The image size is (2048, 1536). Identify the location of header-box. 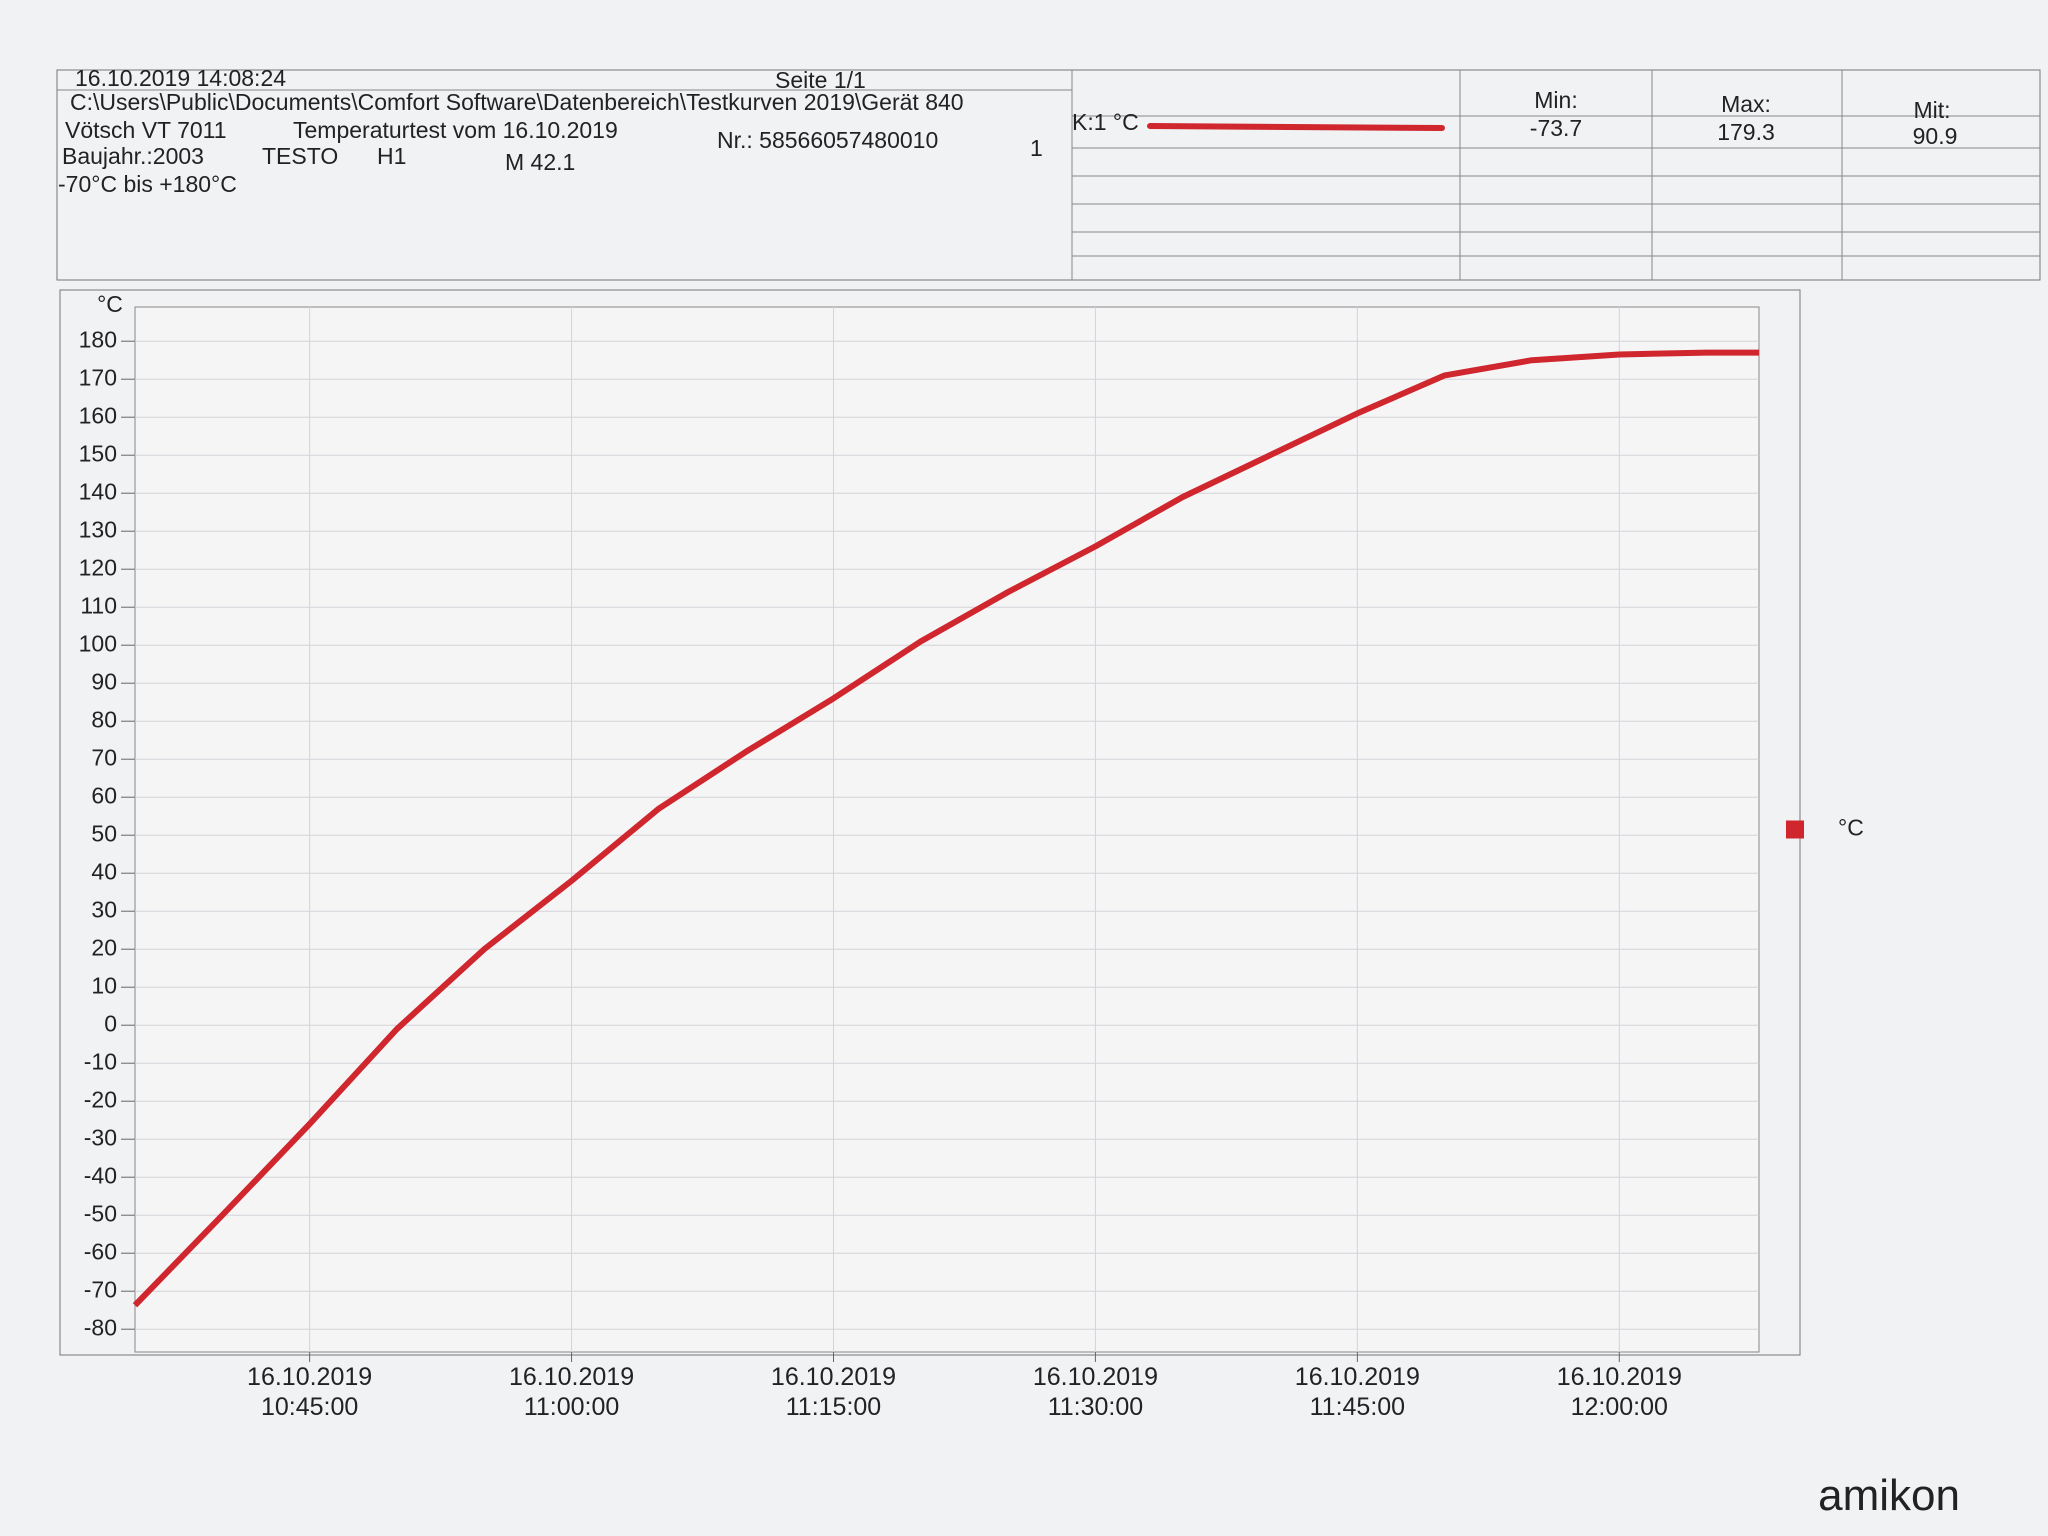
(1048, 175).